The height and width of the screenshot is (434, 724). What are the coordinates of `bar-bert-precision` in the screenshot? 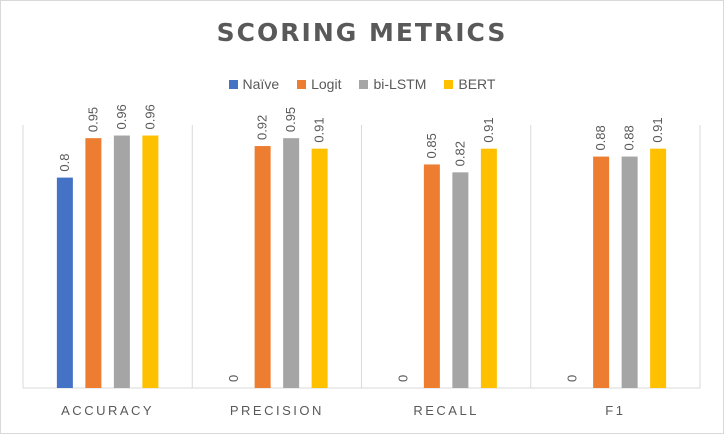 It's located at (319, 268).